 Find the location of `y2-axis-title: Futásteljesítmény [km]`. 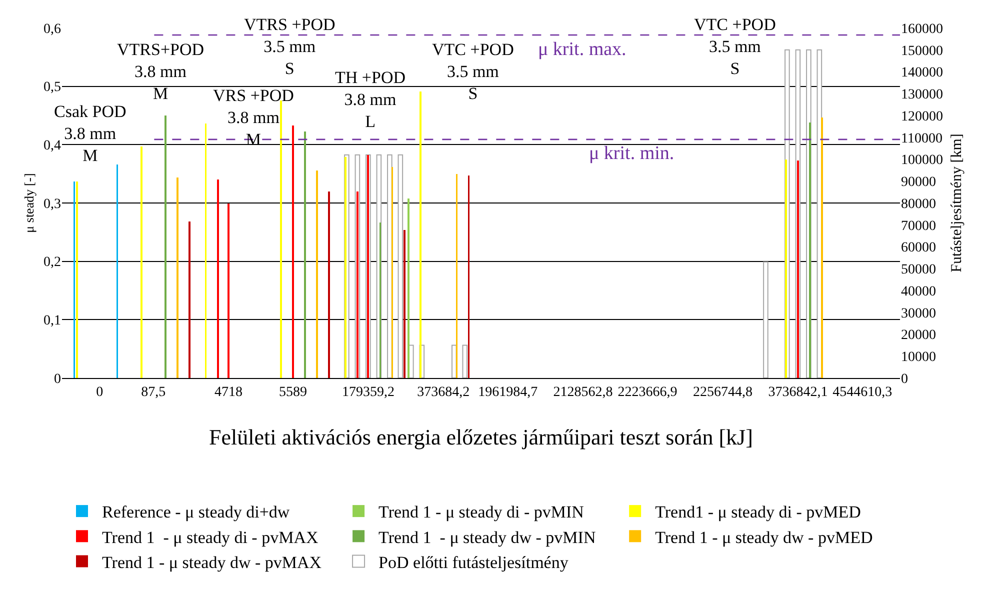

y2-axis-title: Futásteljesítmény [km] is located at coordinates (957, 203).